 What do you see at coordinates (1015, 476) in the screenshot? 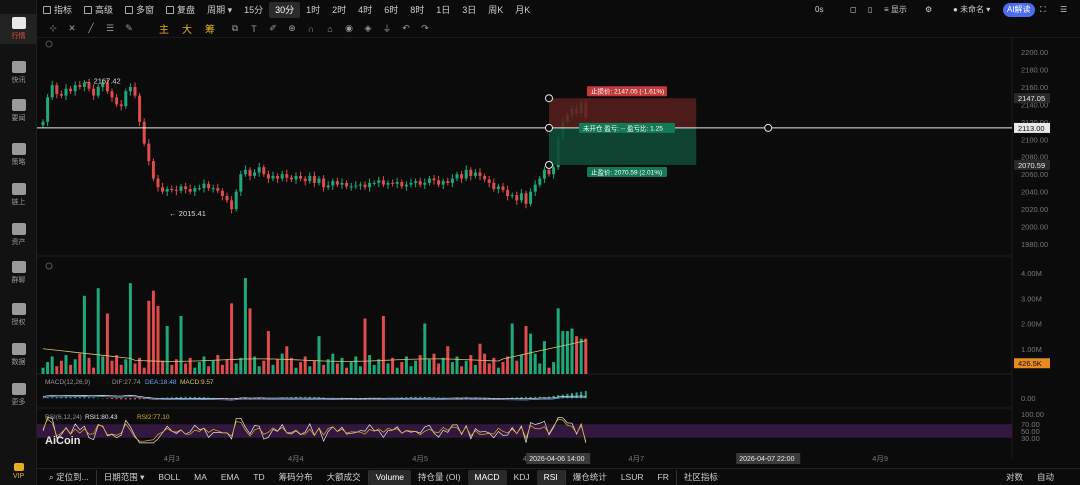
I see `log-scale-toggle: 对数` at bounding box center [1015, 476].